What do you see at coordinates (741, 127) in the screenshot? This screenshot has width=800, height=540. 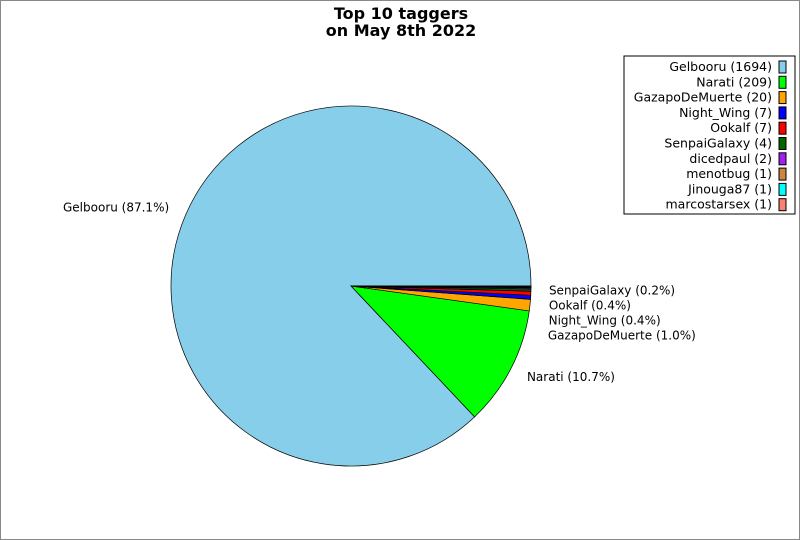 I see `legend-entry-label: Ookalf (7)` at bounding box center [741, 127].